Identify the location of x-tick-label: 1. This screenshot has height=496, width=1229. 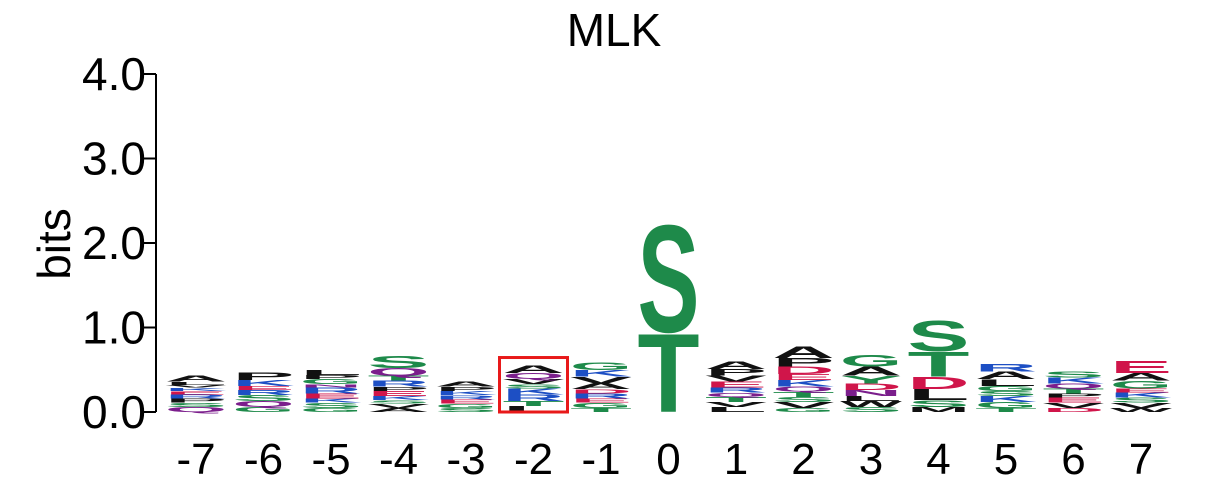
(736, 459).